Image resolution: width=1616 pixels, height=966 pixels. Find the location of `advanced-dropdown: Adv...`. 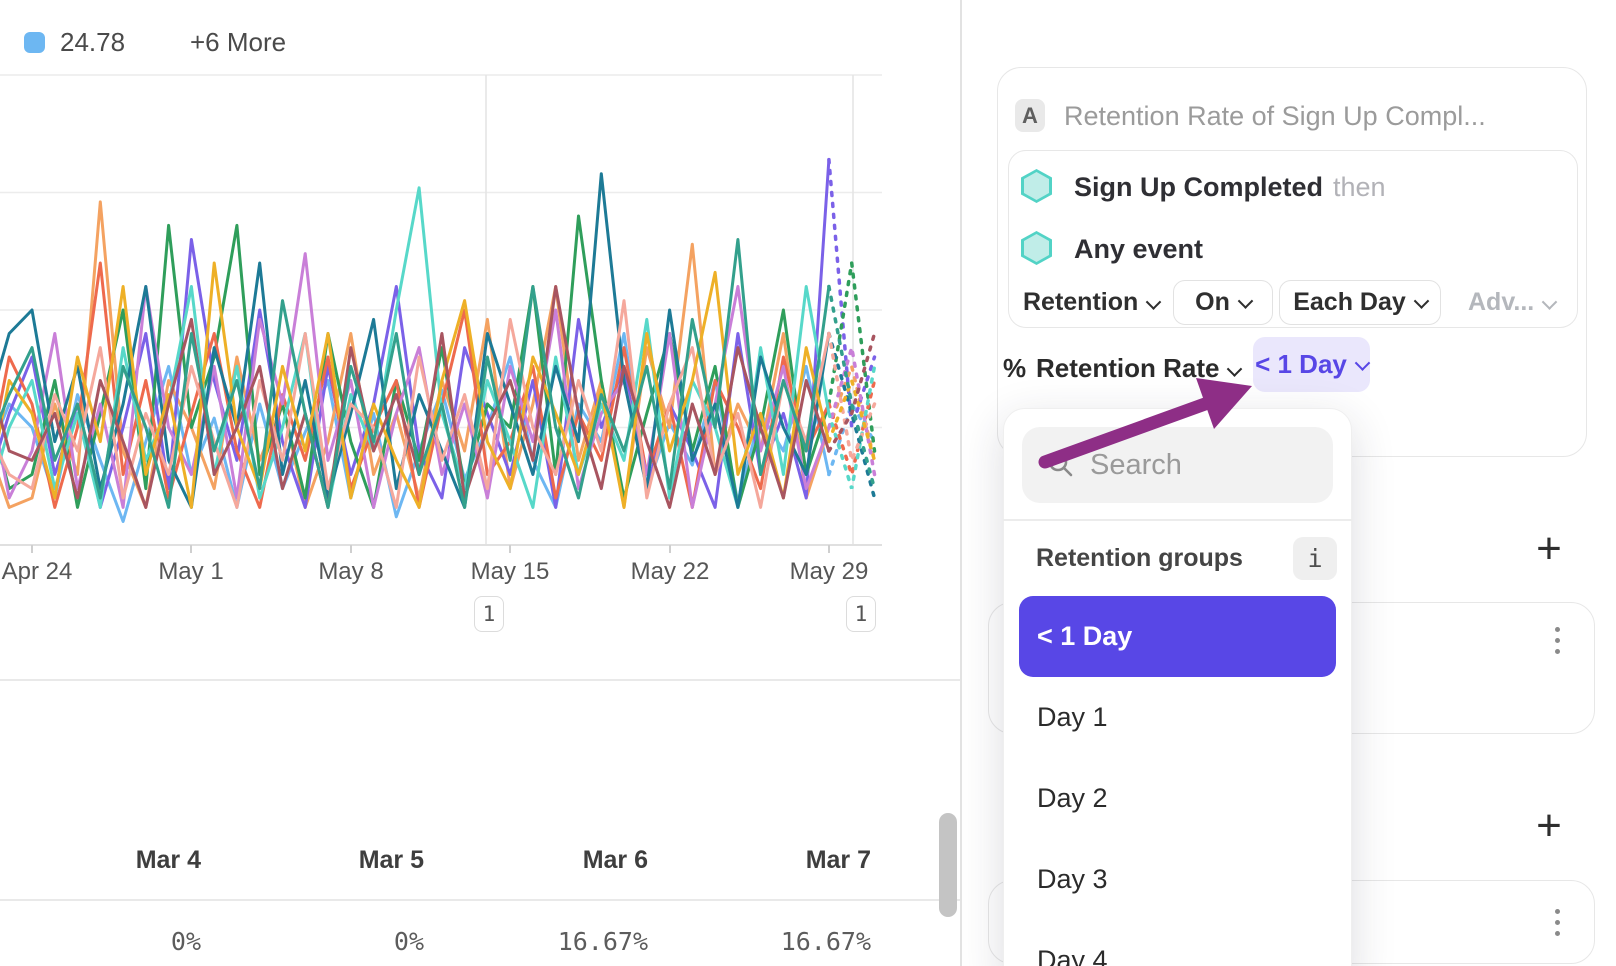

advanced-dropdown: Adv... is located at coordinates (1513, 303).